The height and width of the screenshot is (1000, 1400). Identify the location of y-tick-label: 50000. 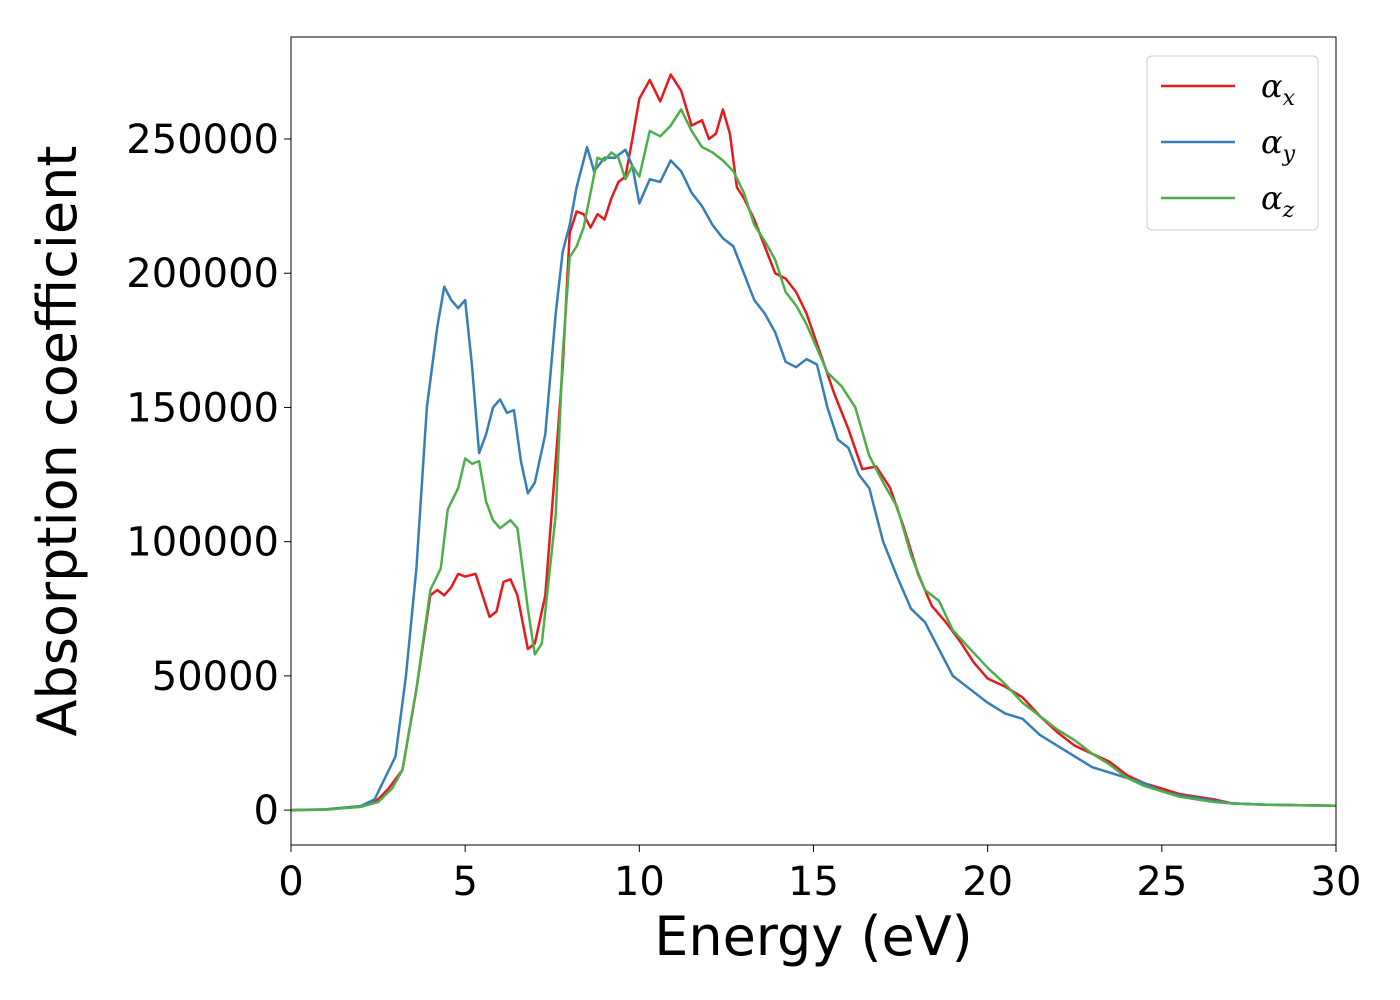
(215, 677).